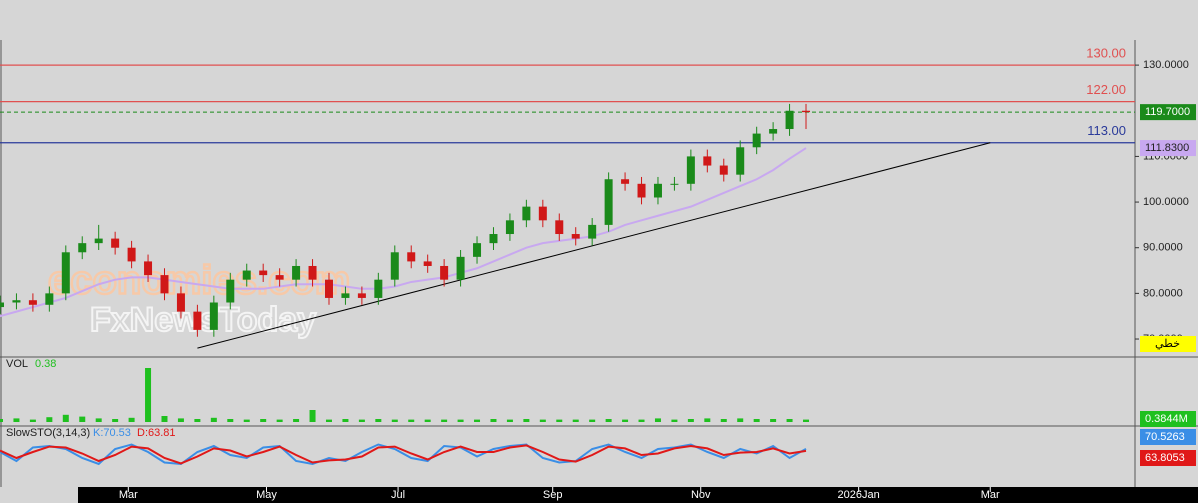 This screenshot has height=503, width=1198. I want to click on volume-tag-label: 0.3844M, so click(1166, 419).